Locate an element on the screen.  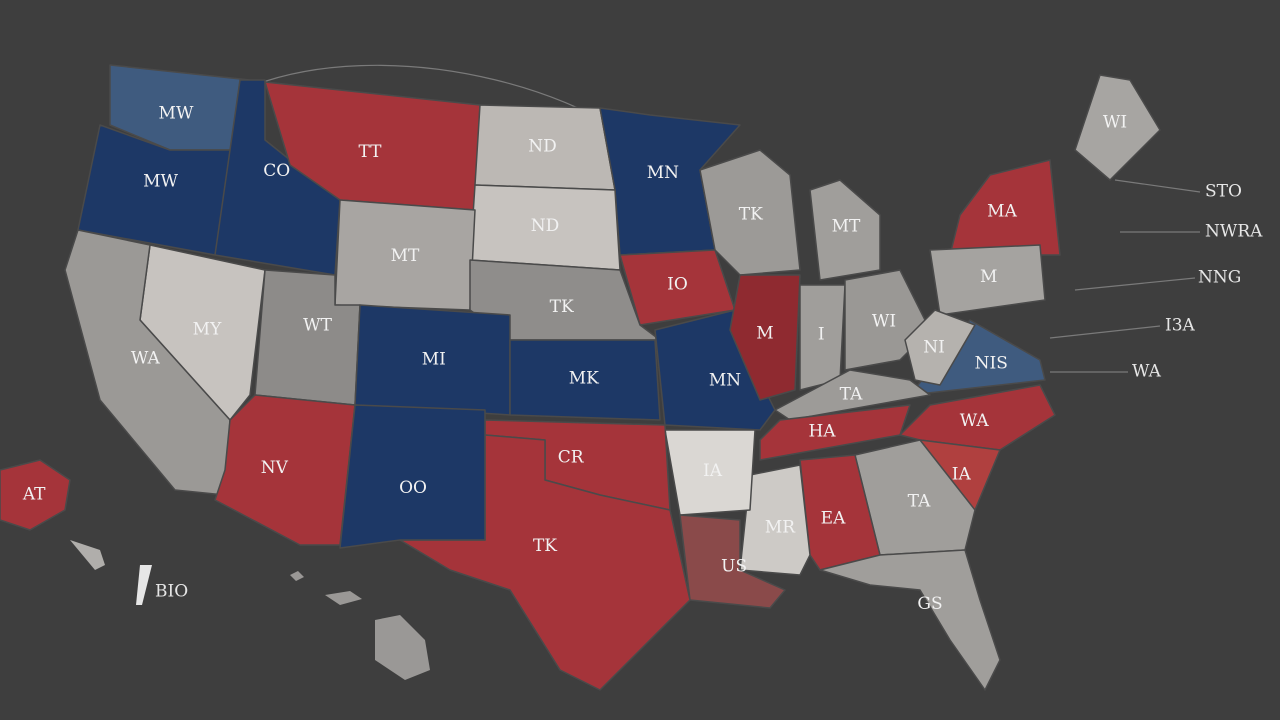
callout-label: I3A is located at coordinates (1180, 326).